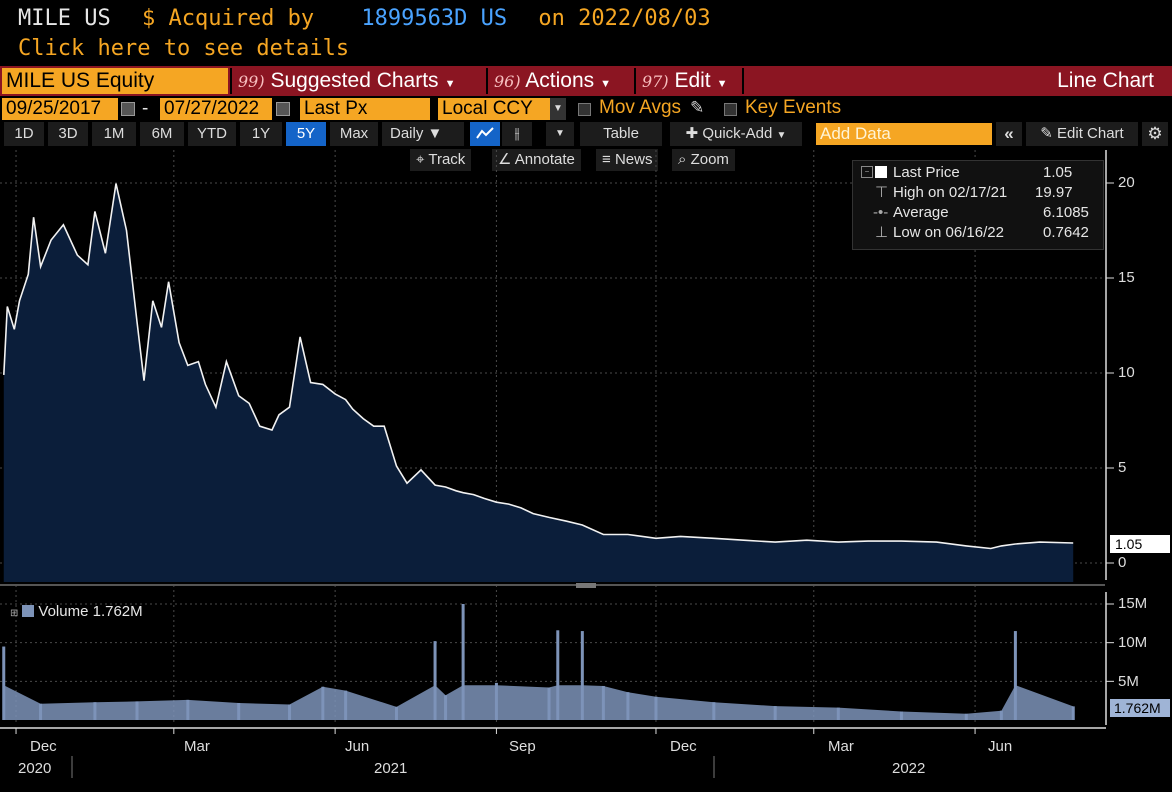 The width and height of the screenshot is (1172, 792). I want to click on chart-type-label: Line Chart, so click(1105, 80).